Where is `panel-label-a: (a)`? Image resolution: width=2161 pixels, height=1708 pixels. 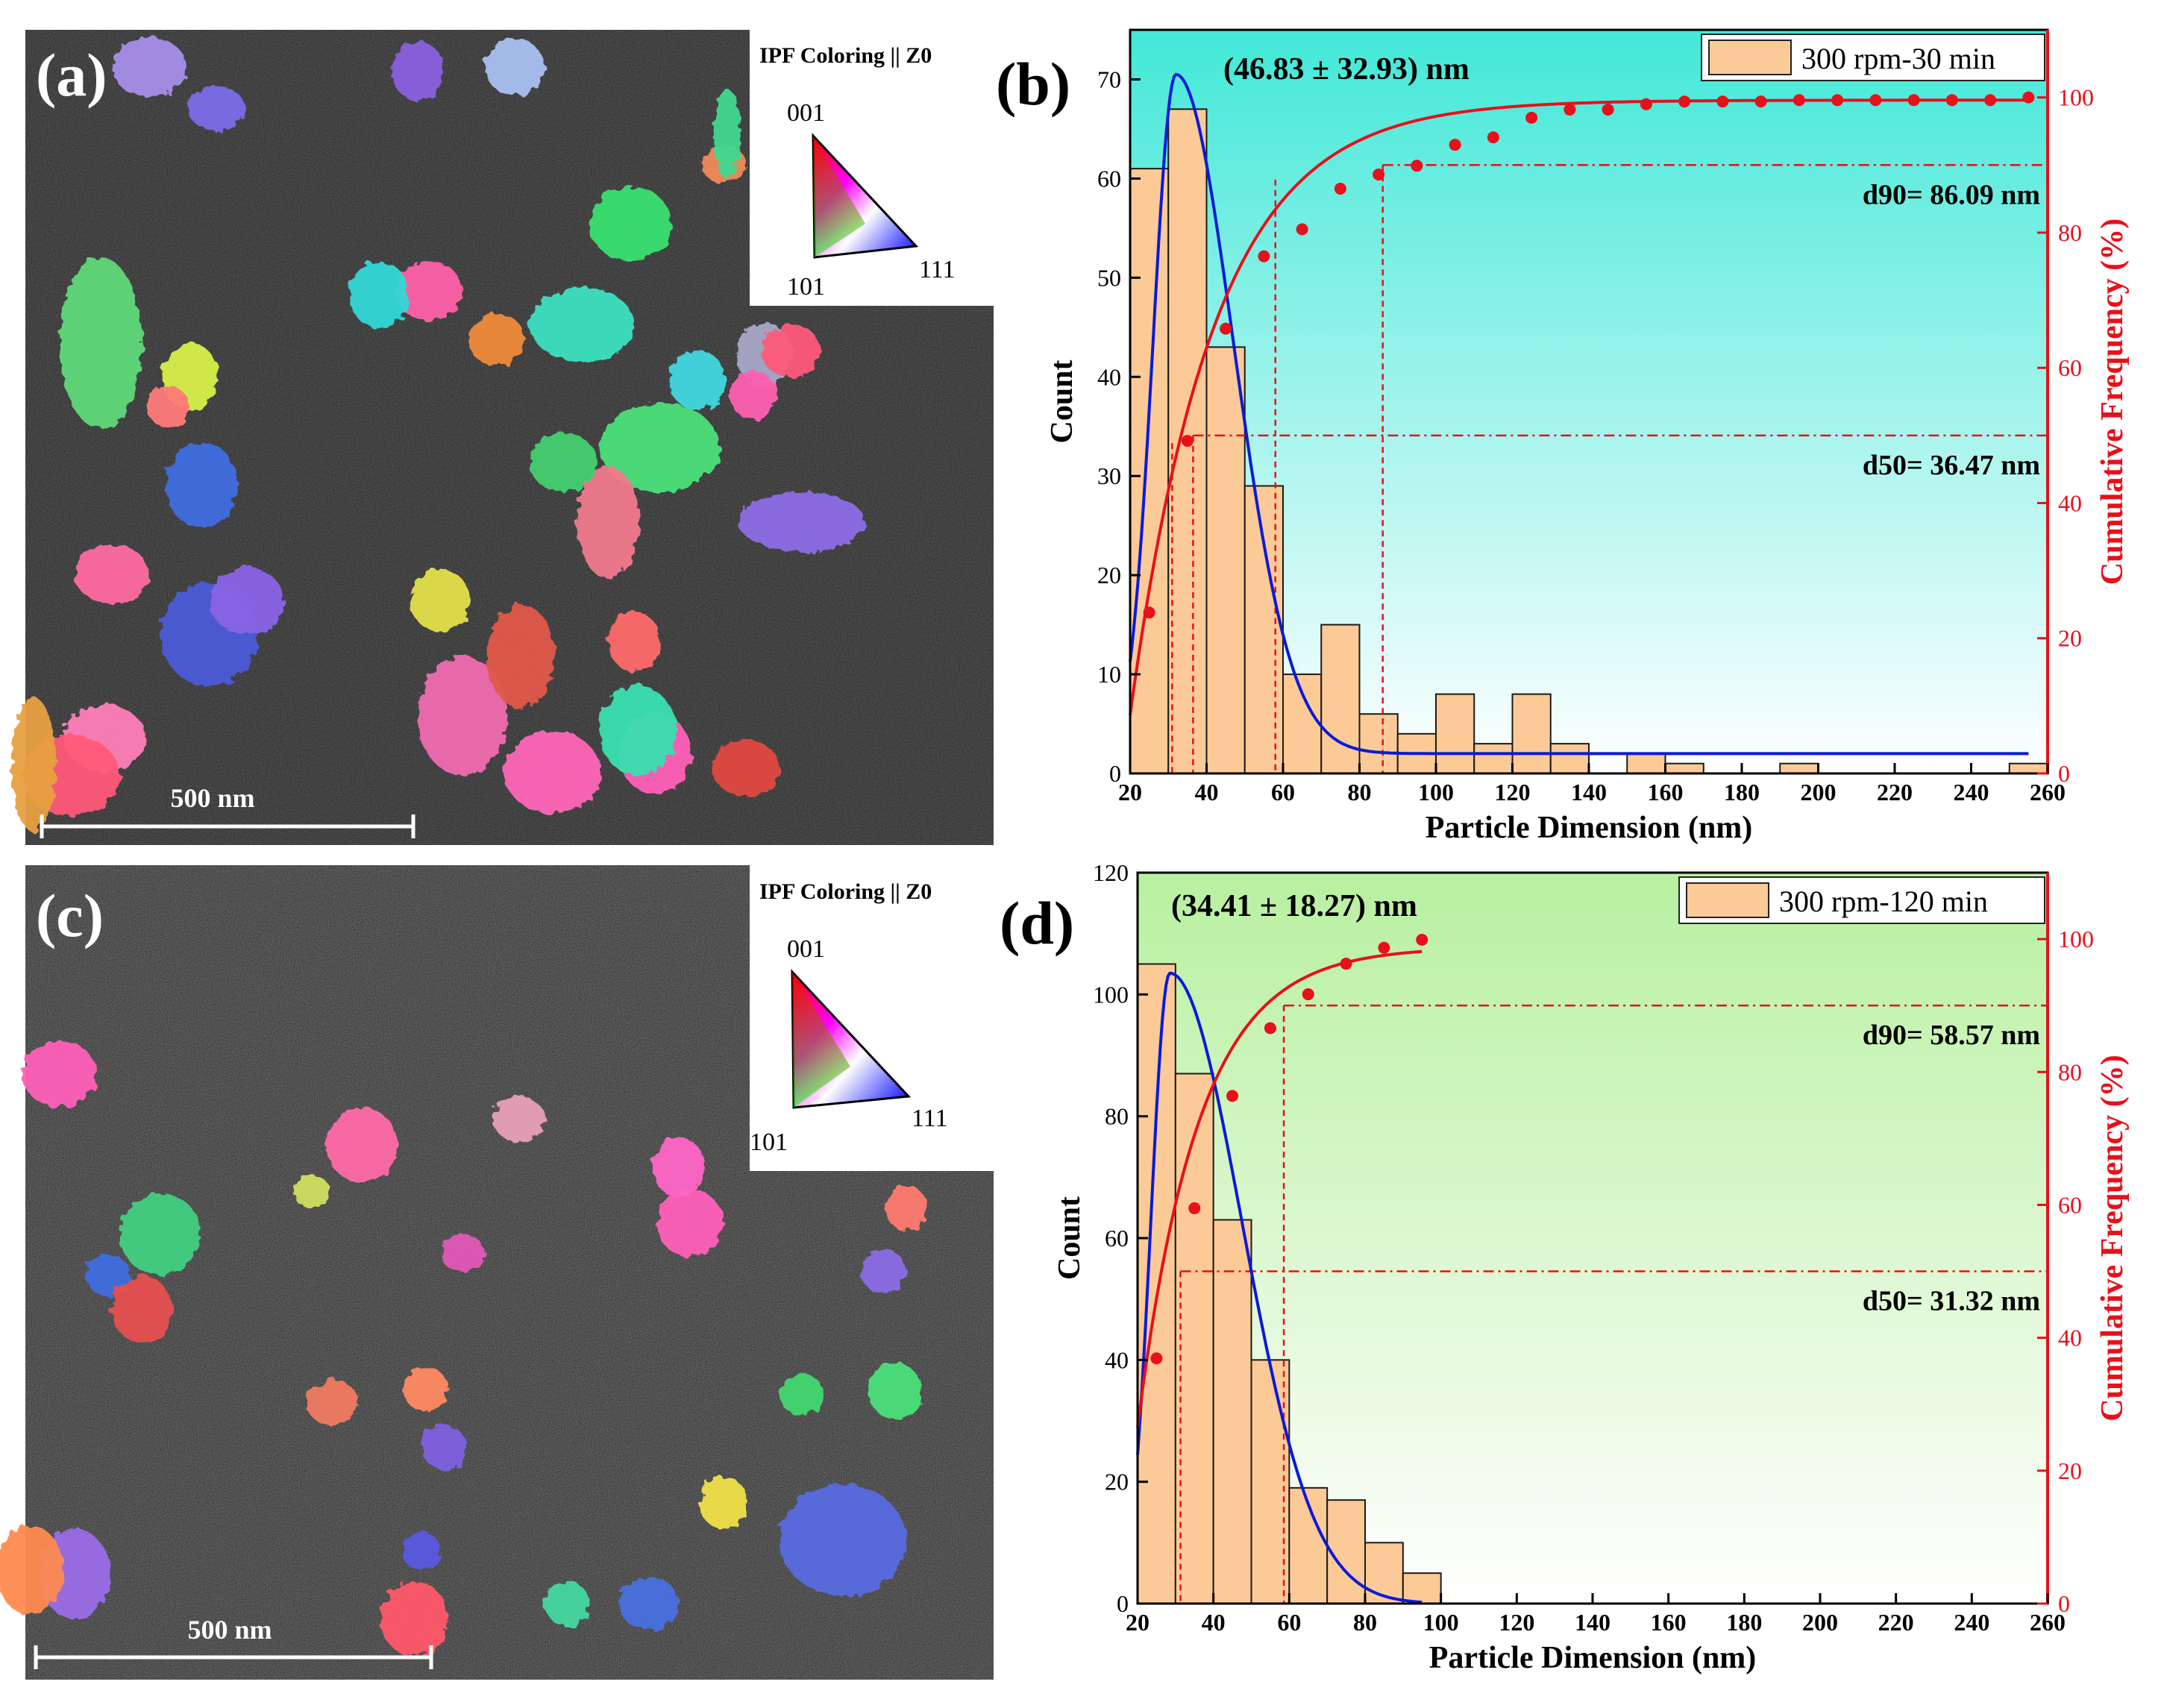 panel-label-a: (a) is located at coordinates (71, 75).